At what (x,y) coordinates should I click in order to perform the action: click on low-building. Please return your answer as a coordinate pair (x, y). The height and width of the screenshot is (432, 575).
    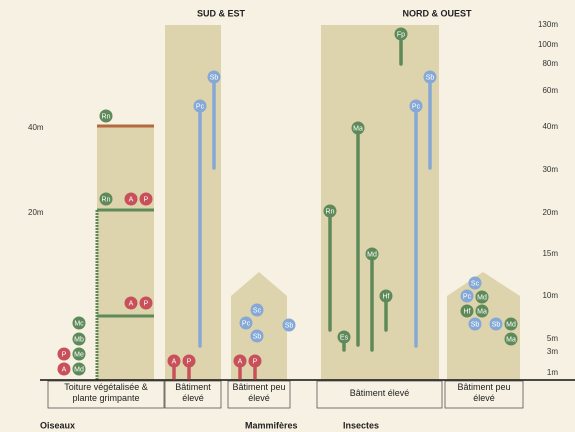
    Looking at the image, I should click on (259, 326).